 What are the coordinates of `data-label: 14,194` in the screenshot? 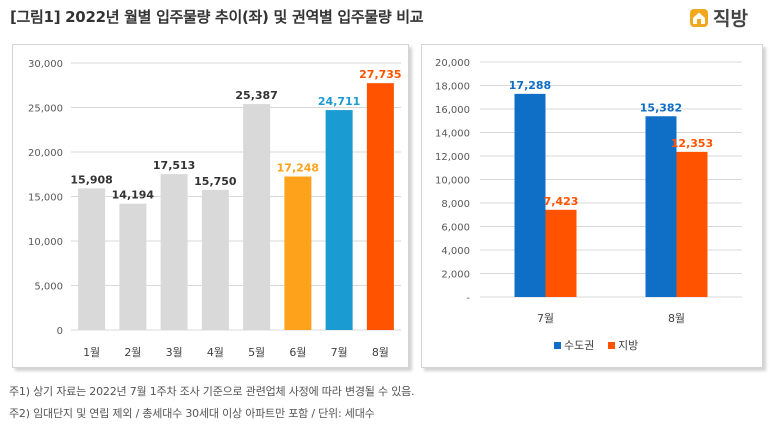 It's located at (133, 195).